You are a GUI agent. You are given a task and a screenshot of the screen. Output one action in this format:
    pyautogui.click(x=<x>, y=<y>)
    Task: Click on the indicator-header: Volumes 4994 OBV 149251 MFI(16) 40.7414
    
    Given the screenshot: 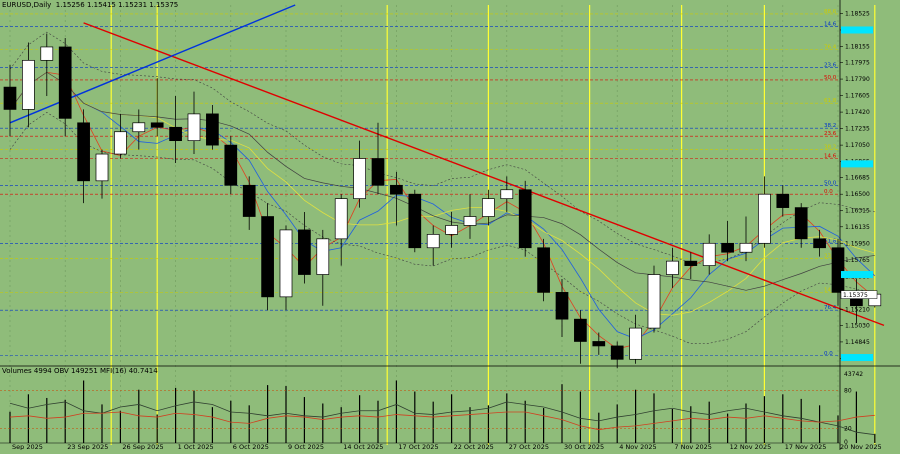 What is the action you would take?
    pyautogui.click(x=80, y=371)
    